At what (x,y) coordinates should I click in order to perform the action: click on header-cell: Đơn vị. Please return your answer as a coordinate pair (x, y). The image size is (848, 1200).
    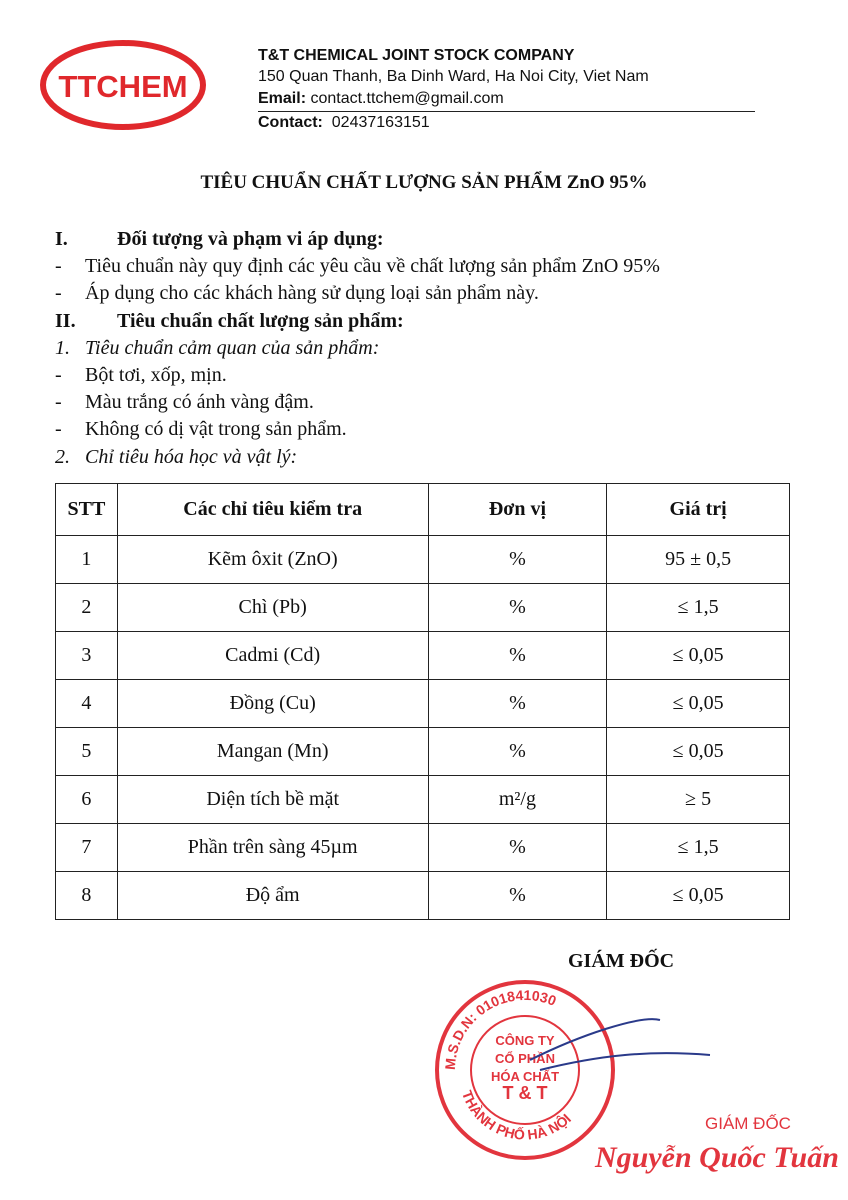
    Looking at the image, I should click on (517, 509).